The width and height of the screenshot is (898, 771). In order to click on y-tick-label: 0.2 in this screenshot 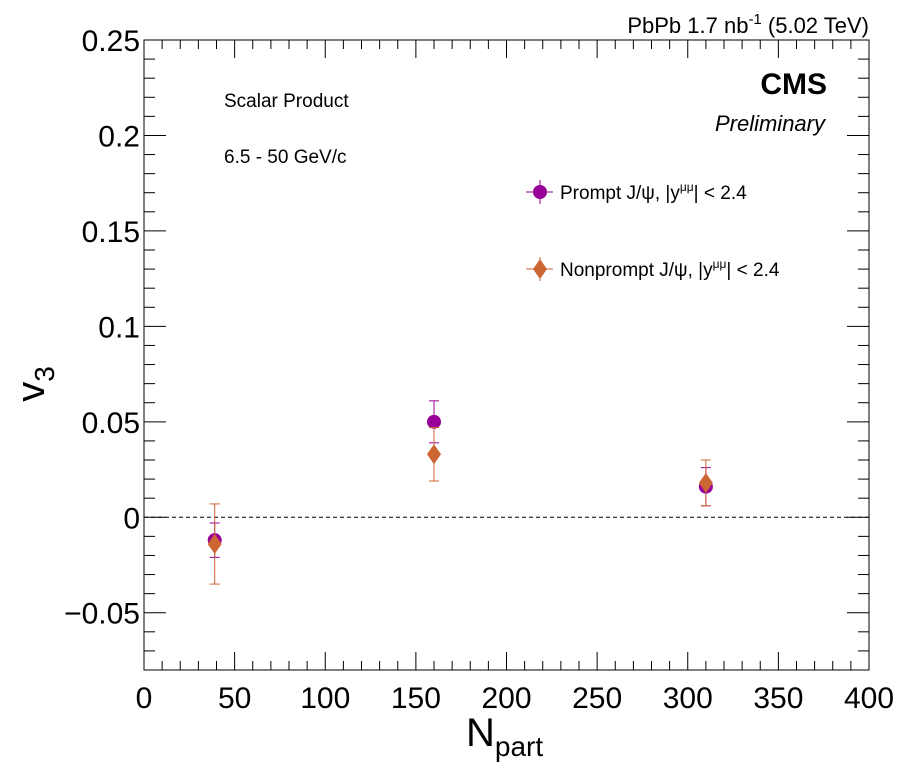, I will do `click(119, 136)`.